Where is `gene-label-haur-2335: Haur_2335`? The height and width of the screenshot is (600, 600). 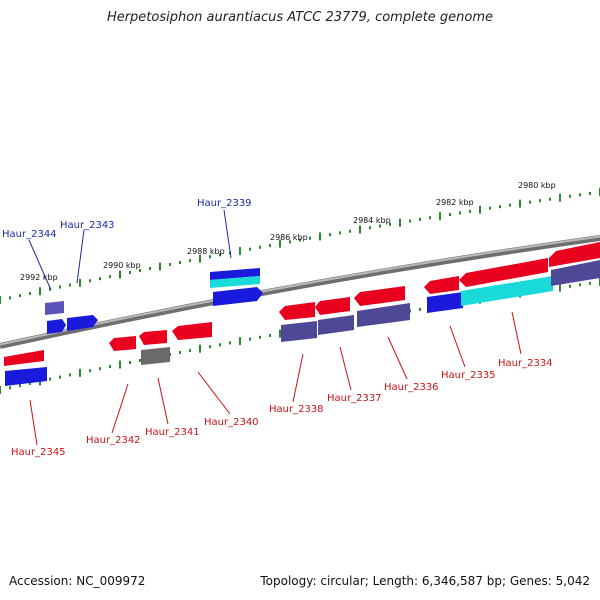 gene-label-haur-2335: Haur_2335 is located at coordinates (468, 375).